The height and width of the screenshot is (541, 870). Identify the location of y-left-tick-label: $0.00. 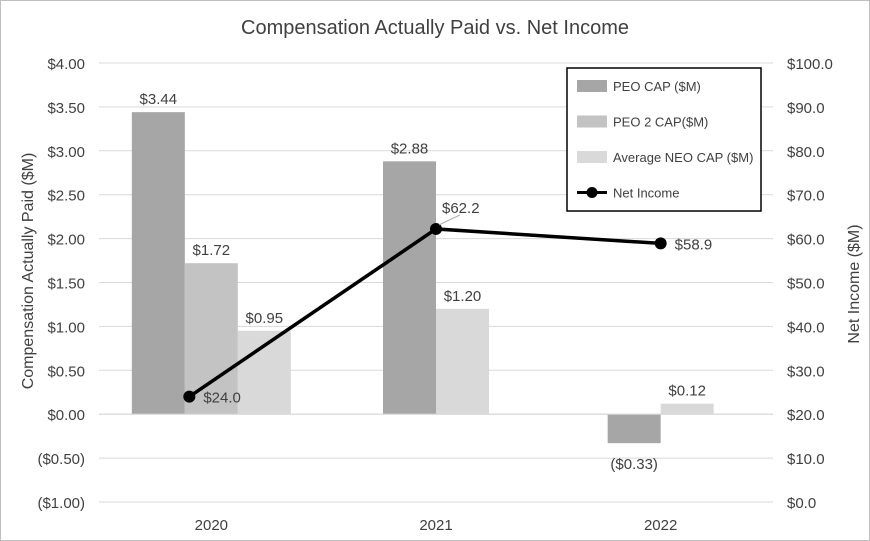
(66, 415).